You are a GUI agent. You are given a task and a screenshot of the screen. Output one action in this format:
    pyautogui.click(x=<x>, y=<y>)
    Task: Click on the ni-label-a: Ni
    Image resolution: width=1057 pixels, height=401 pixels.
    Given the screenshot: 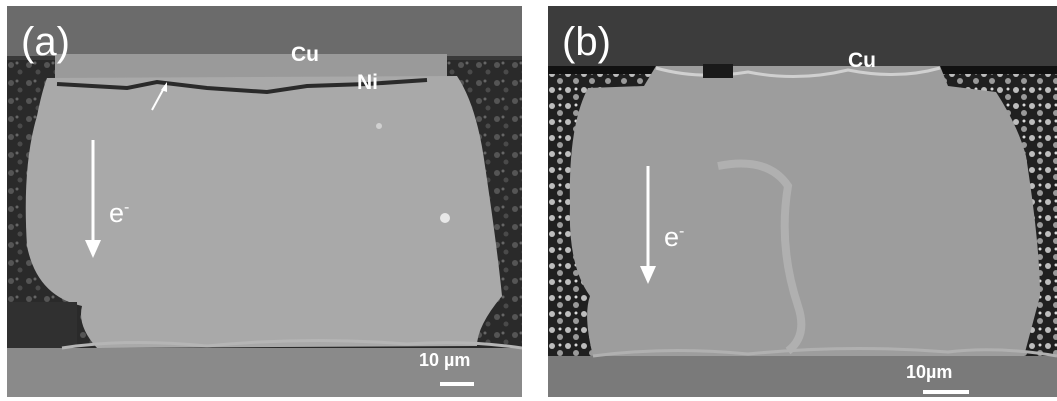 What is the action you would take?
    pyautogui.click(x=367, y=82)
    